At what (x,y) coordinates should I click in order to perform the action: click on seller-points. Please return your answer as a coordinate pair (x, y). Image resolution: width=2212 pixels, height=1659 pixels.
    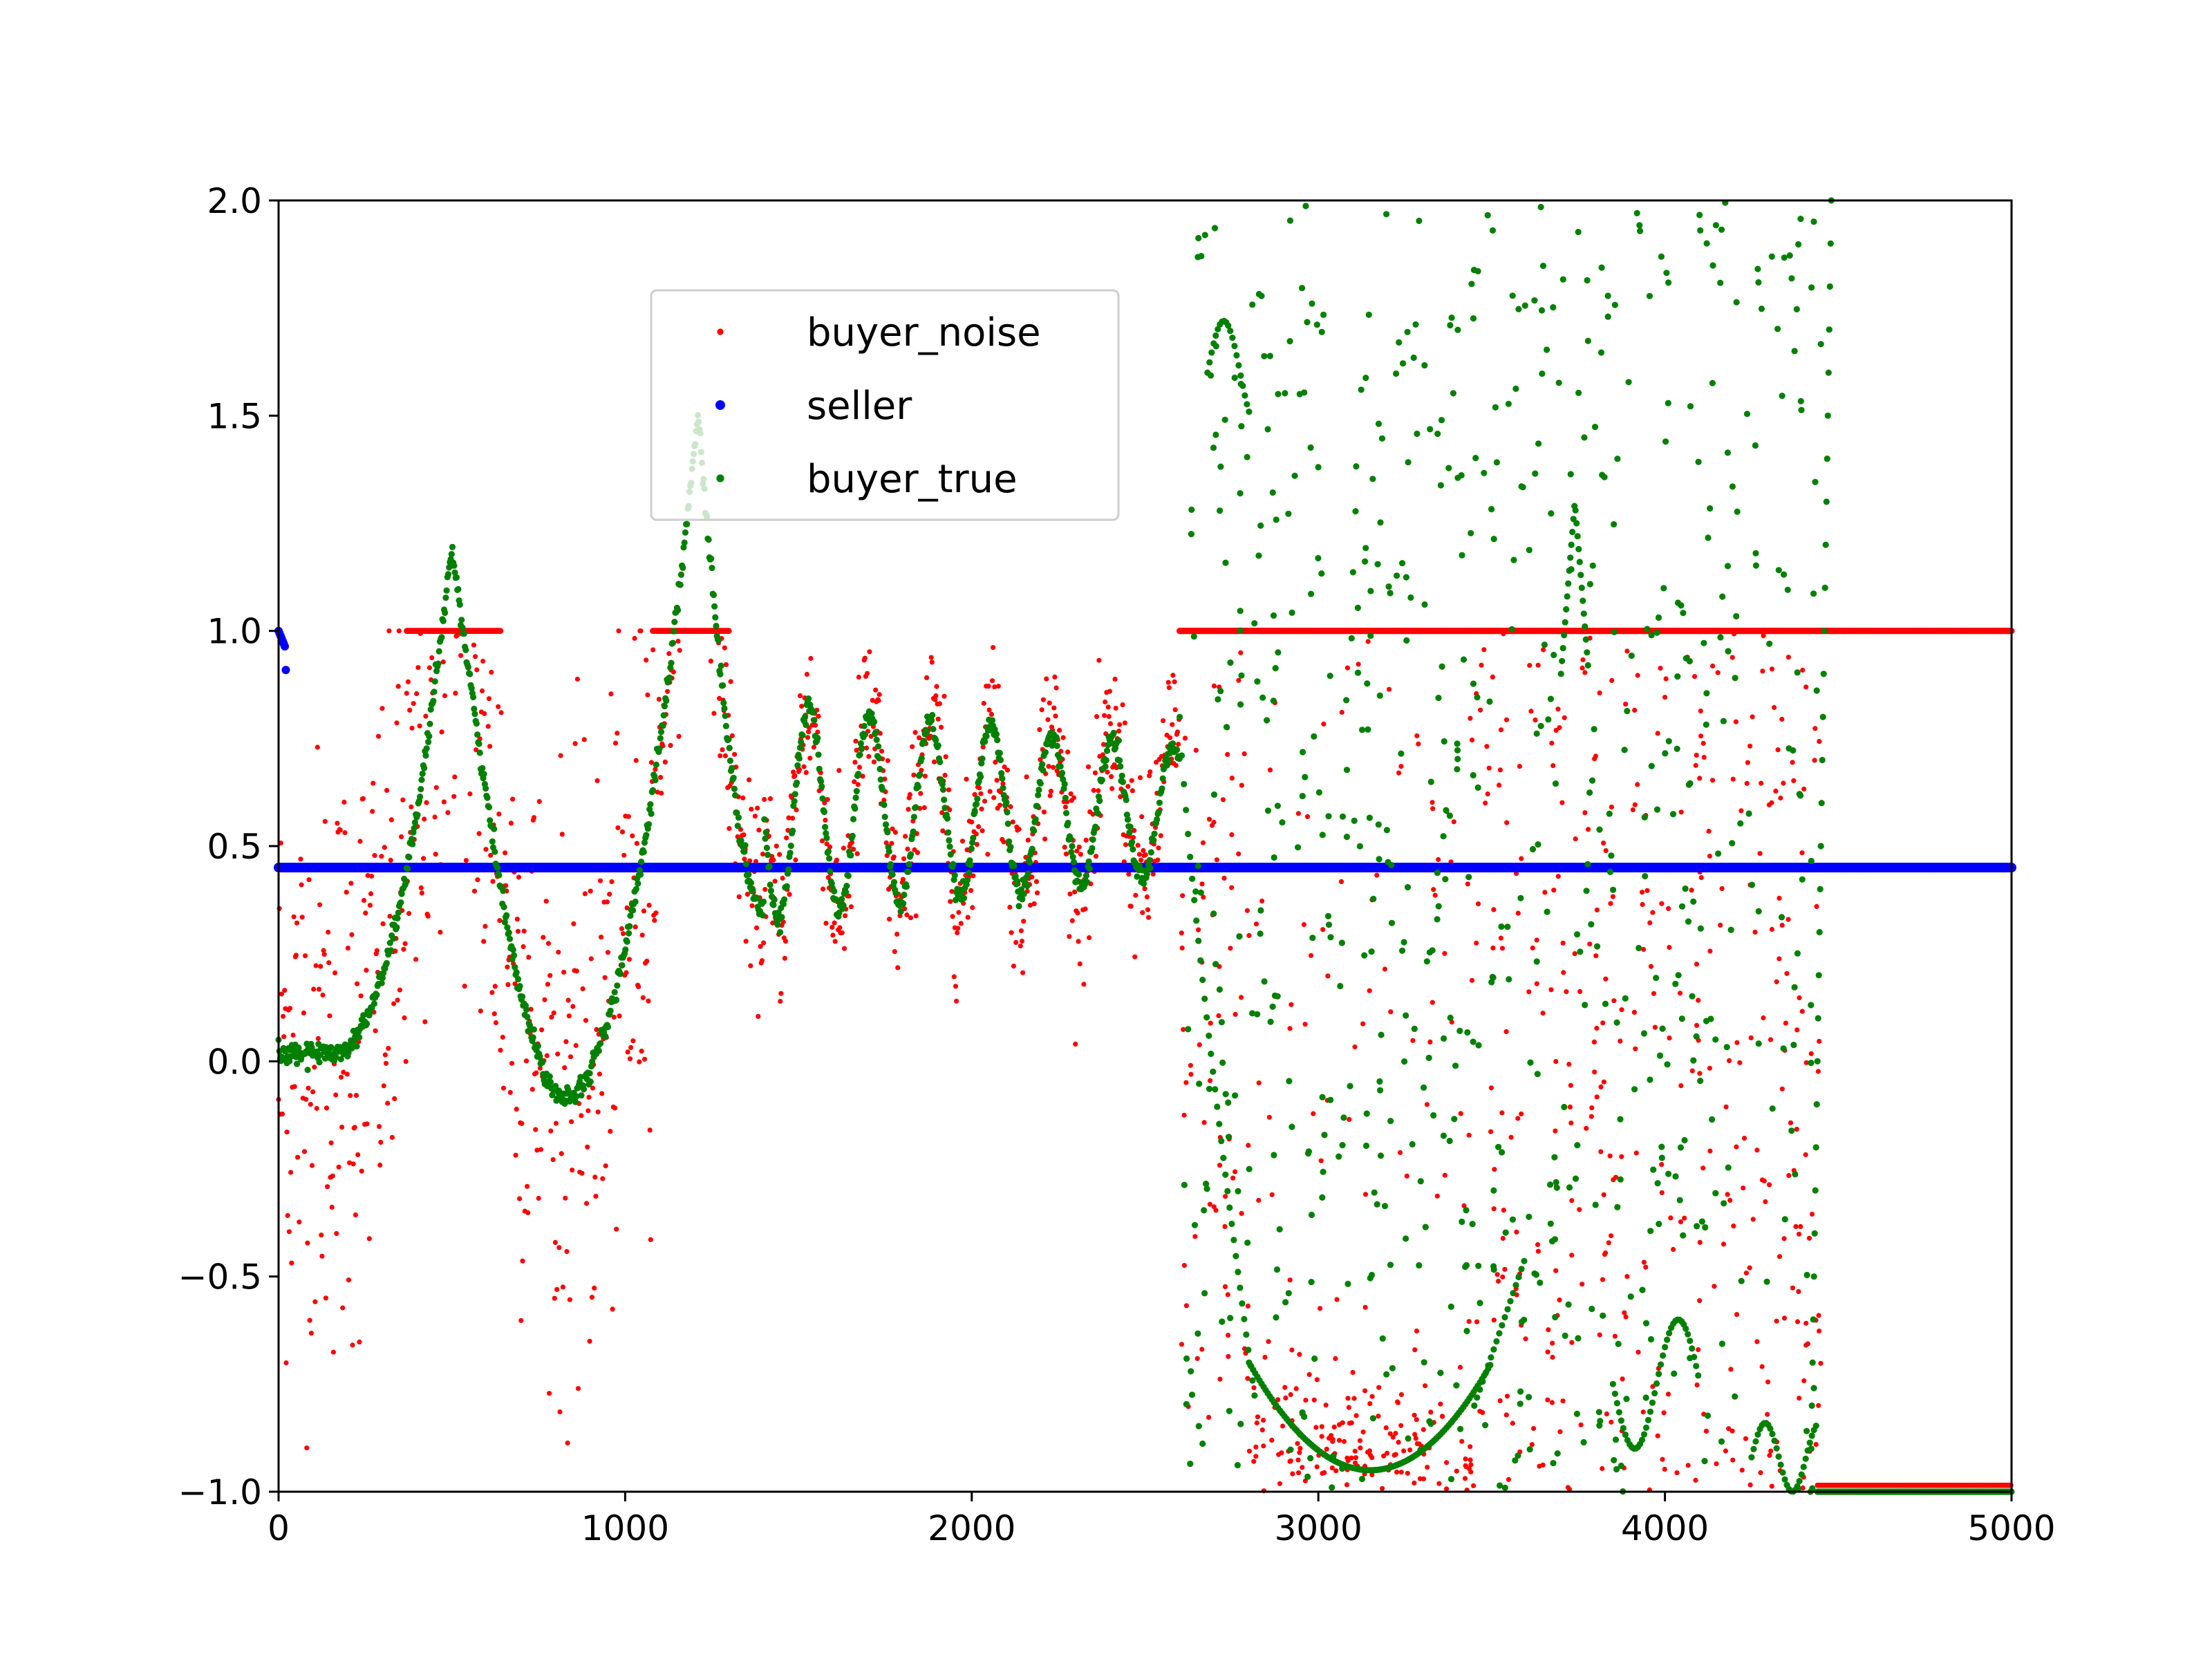
    Looking at the image, I should click on (1145, 749).